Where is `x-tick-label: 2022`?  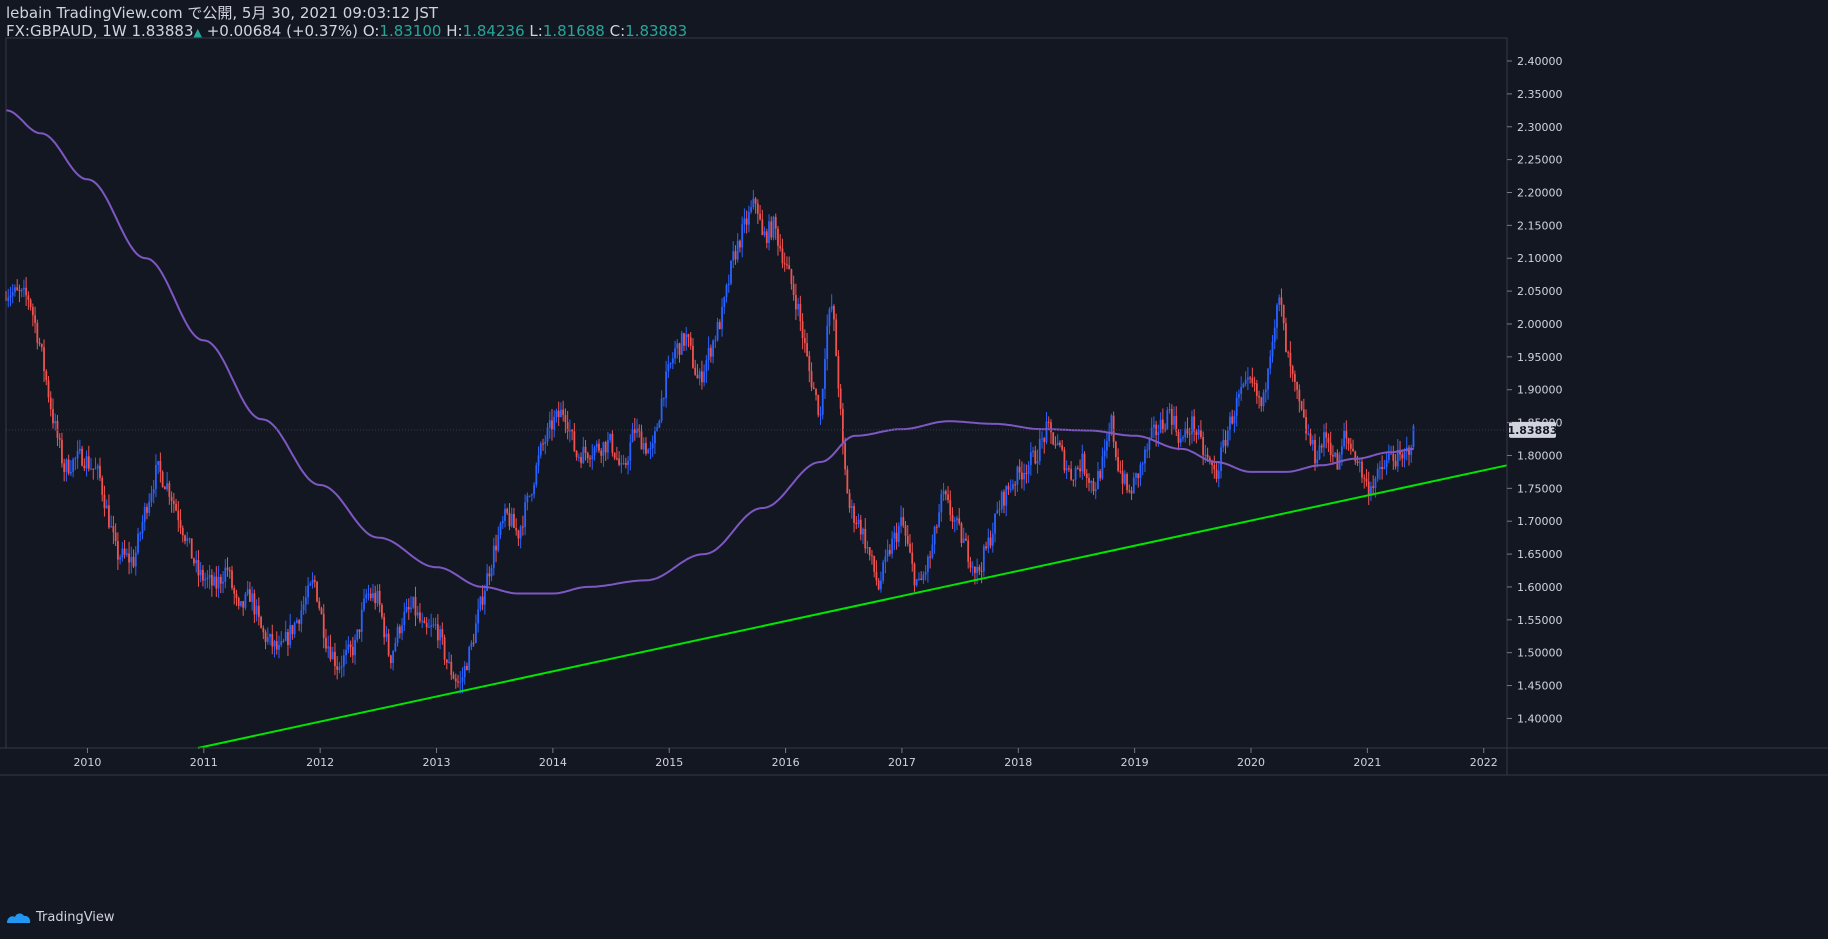
x-tick-label: 2022 is located at coordinates (1484, 762).